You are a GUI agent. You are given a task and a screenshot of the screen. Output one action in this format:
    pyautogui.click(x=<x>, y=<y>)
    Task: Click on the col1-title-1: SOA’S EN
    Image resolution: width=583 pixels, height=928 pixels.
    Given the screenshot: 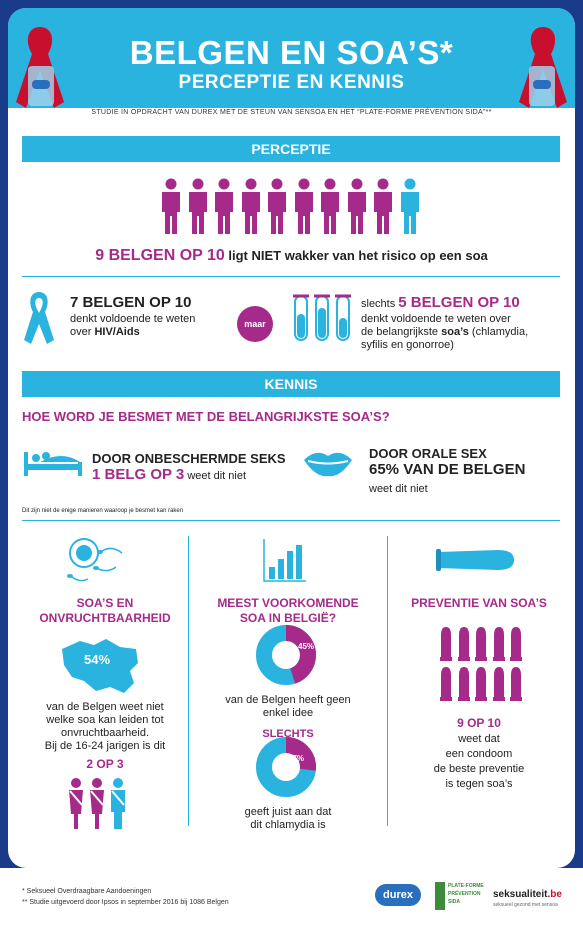 What is the action you would take?
    pyautogui.click(x=105, y=603)
    